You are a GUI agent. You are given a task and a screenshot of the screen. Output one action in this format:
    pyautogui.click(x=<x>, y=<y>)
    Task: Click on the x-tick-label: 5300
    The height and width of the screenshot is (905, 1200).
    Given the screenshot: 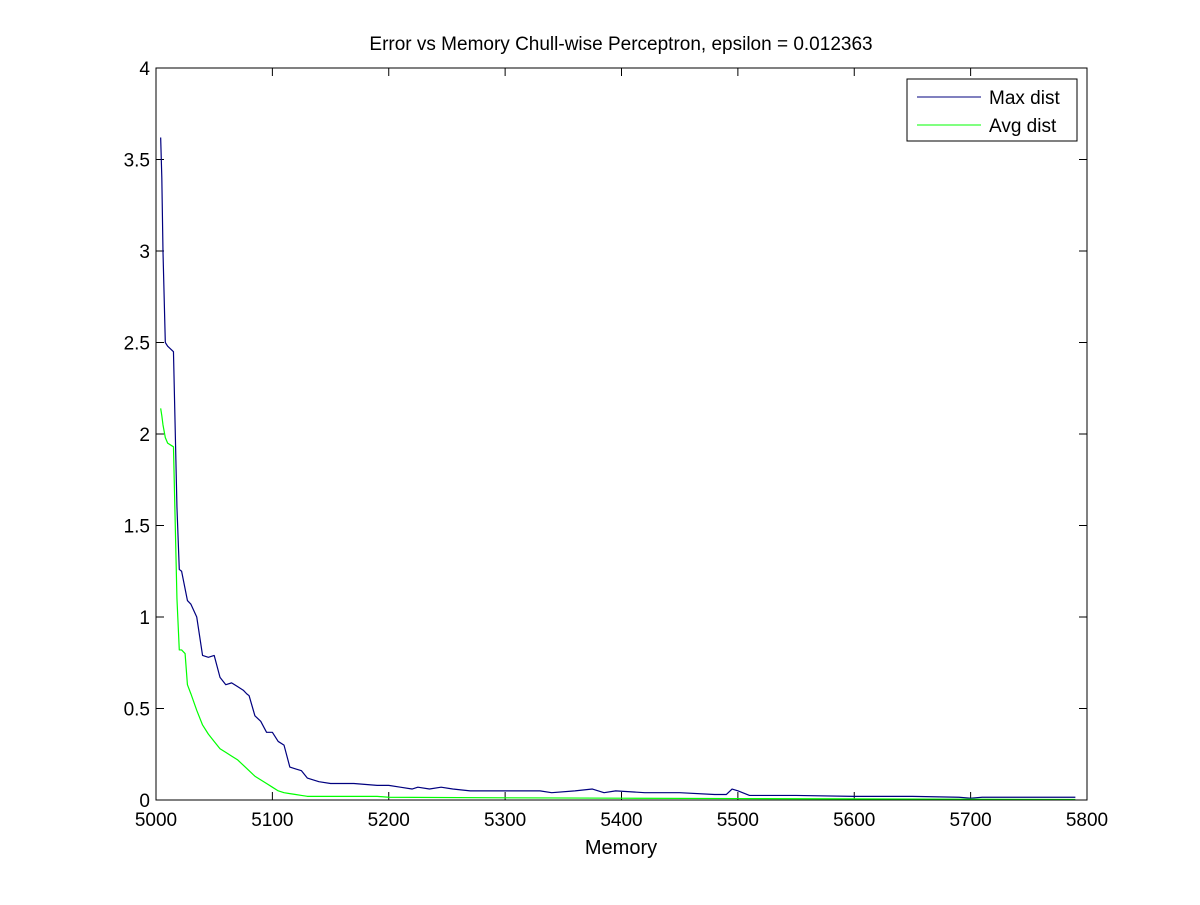 What is the action you would take?
    pyautogui.click(x=505, y=820)
    